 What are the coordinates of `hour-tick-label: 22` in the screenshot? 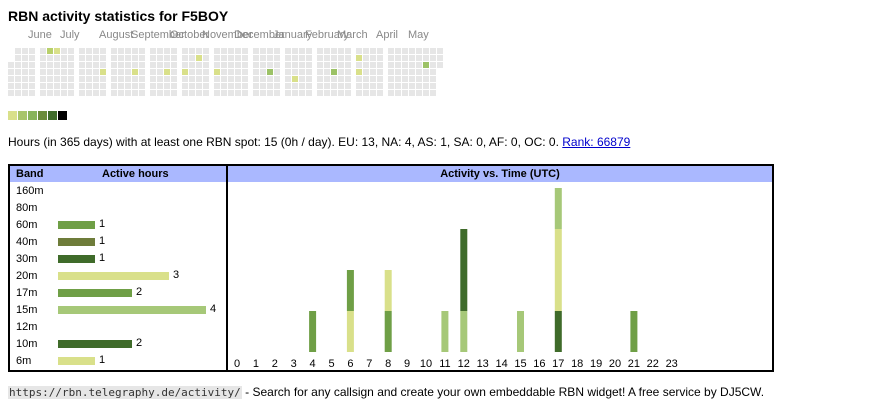 It's located at (653, 364).